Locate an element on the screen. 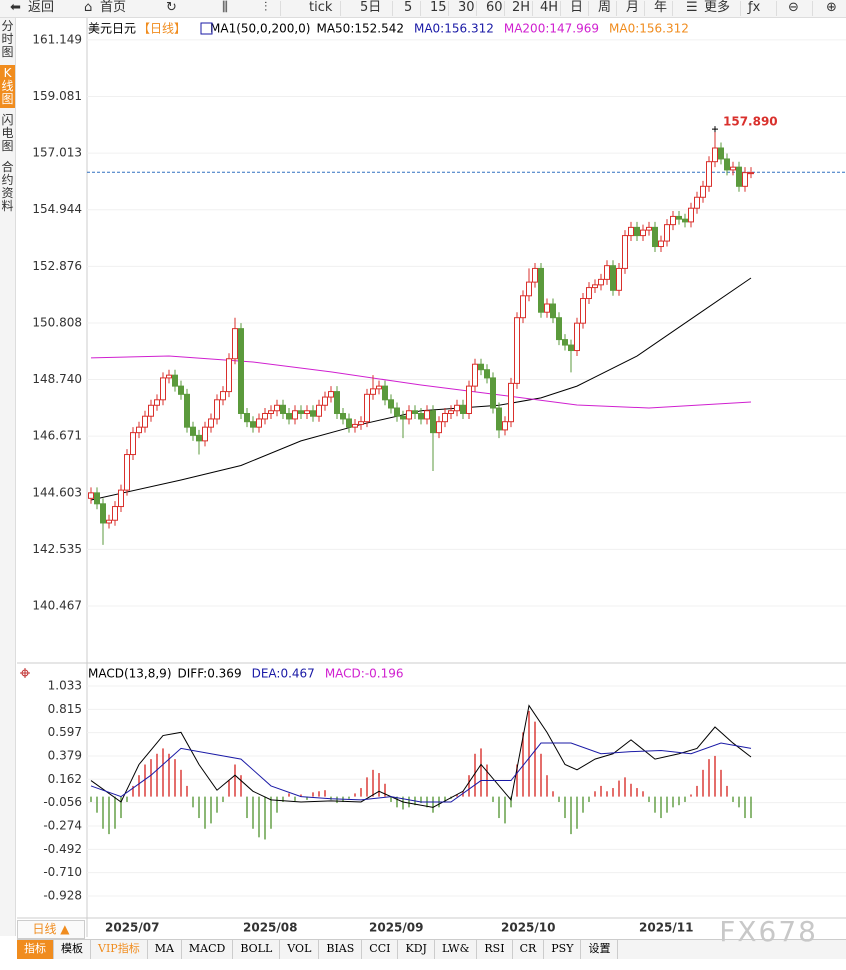 This screenshot has height=970, width=846. y-tick-label: 159.081 is located at coordinates (57, 96).